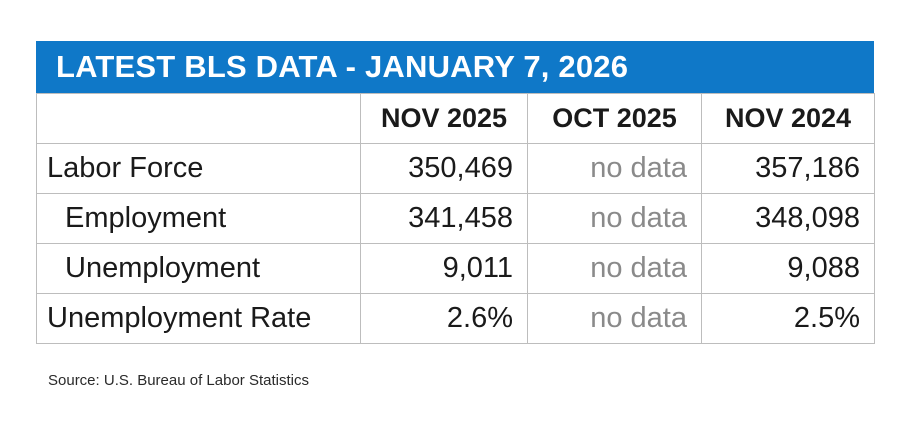 The height and width of the screenshot is (431, 912). What do you see at coordinates (614, 118) in the screenshot?
I see `column-header-oct-2025: OCT 2025` at bounding box center [614, 118].